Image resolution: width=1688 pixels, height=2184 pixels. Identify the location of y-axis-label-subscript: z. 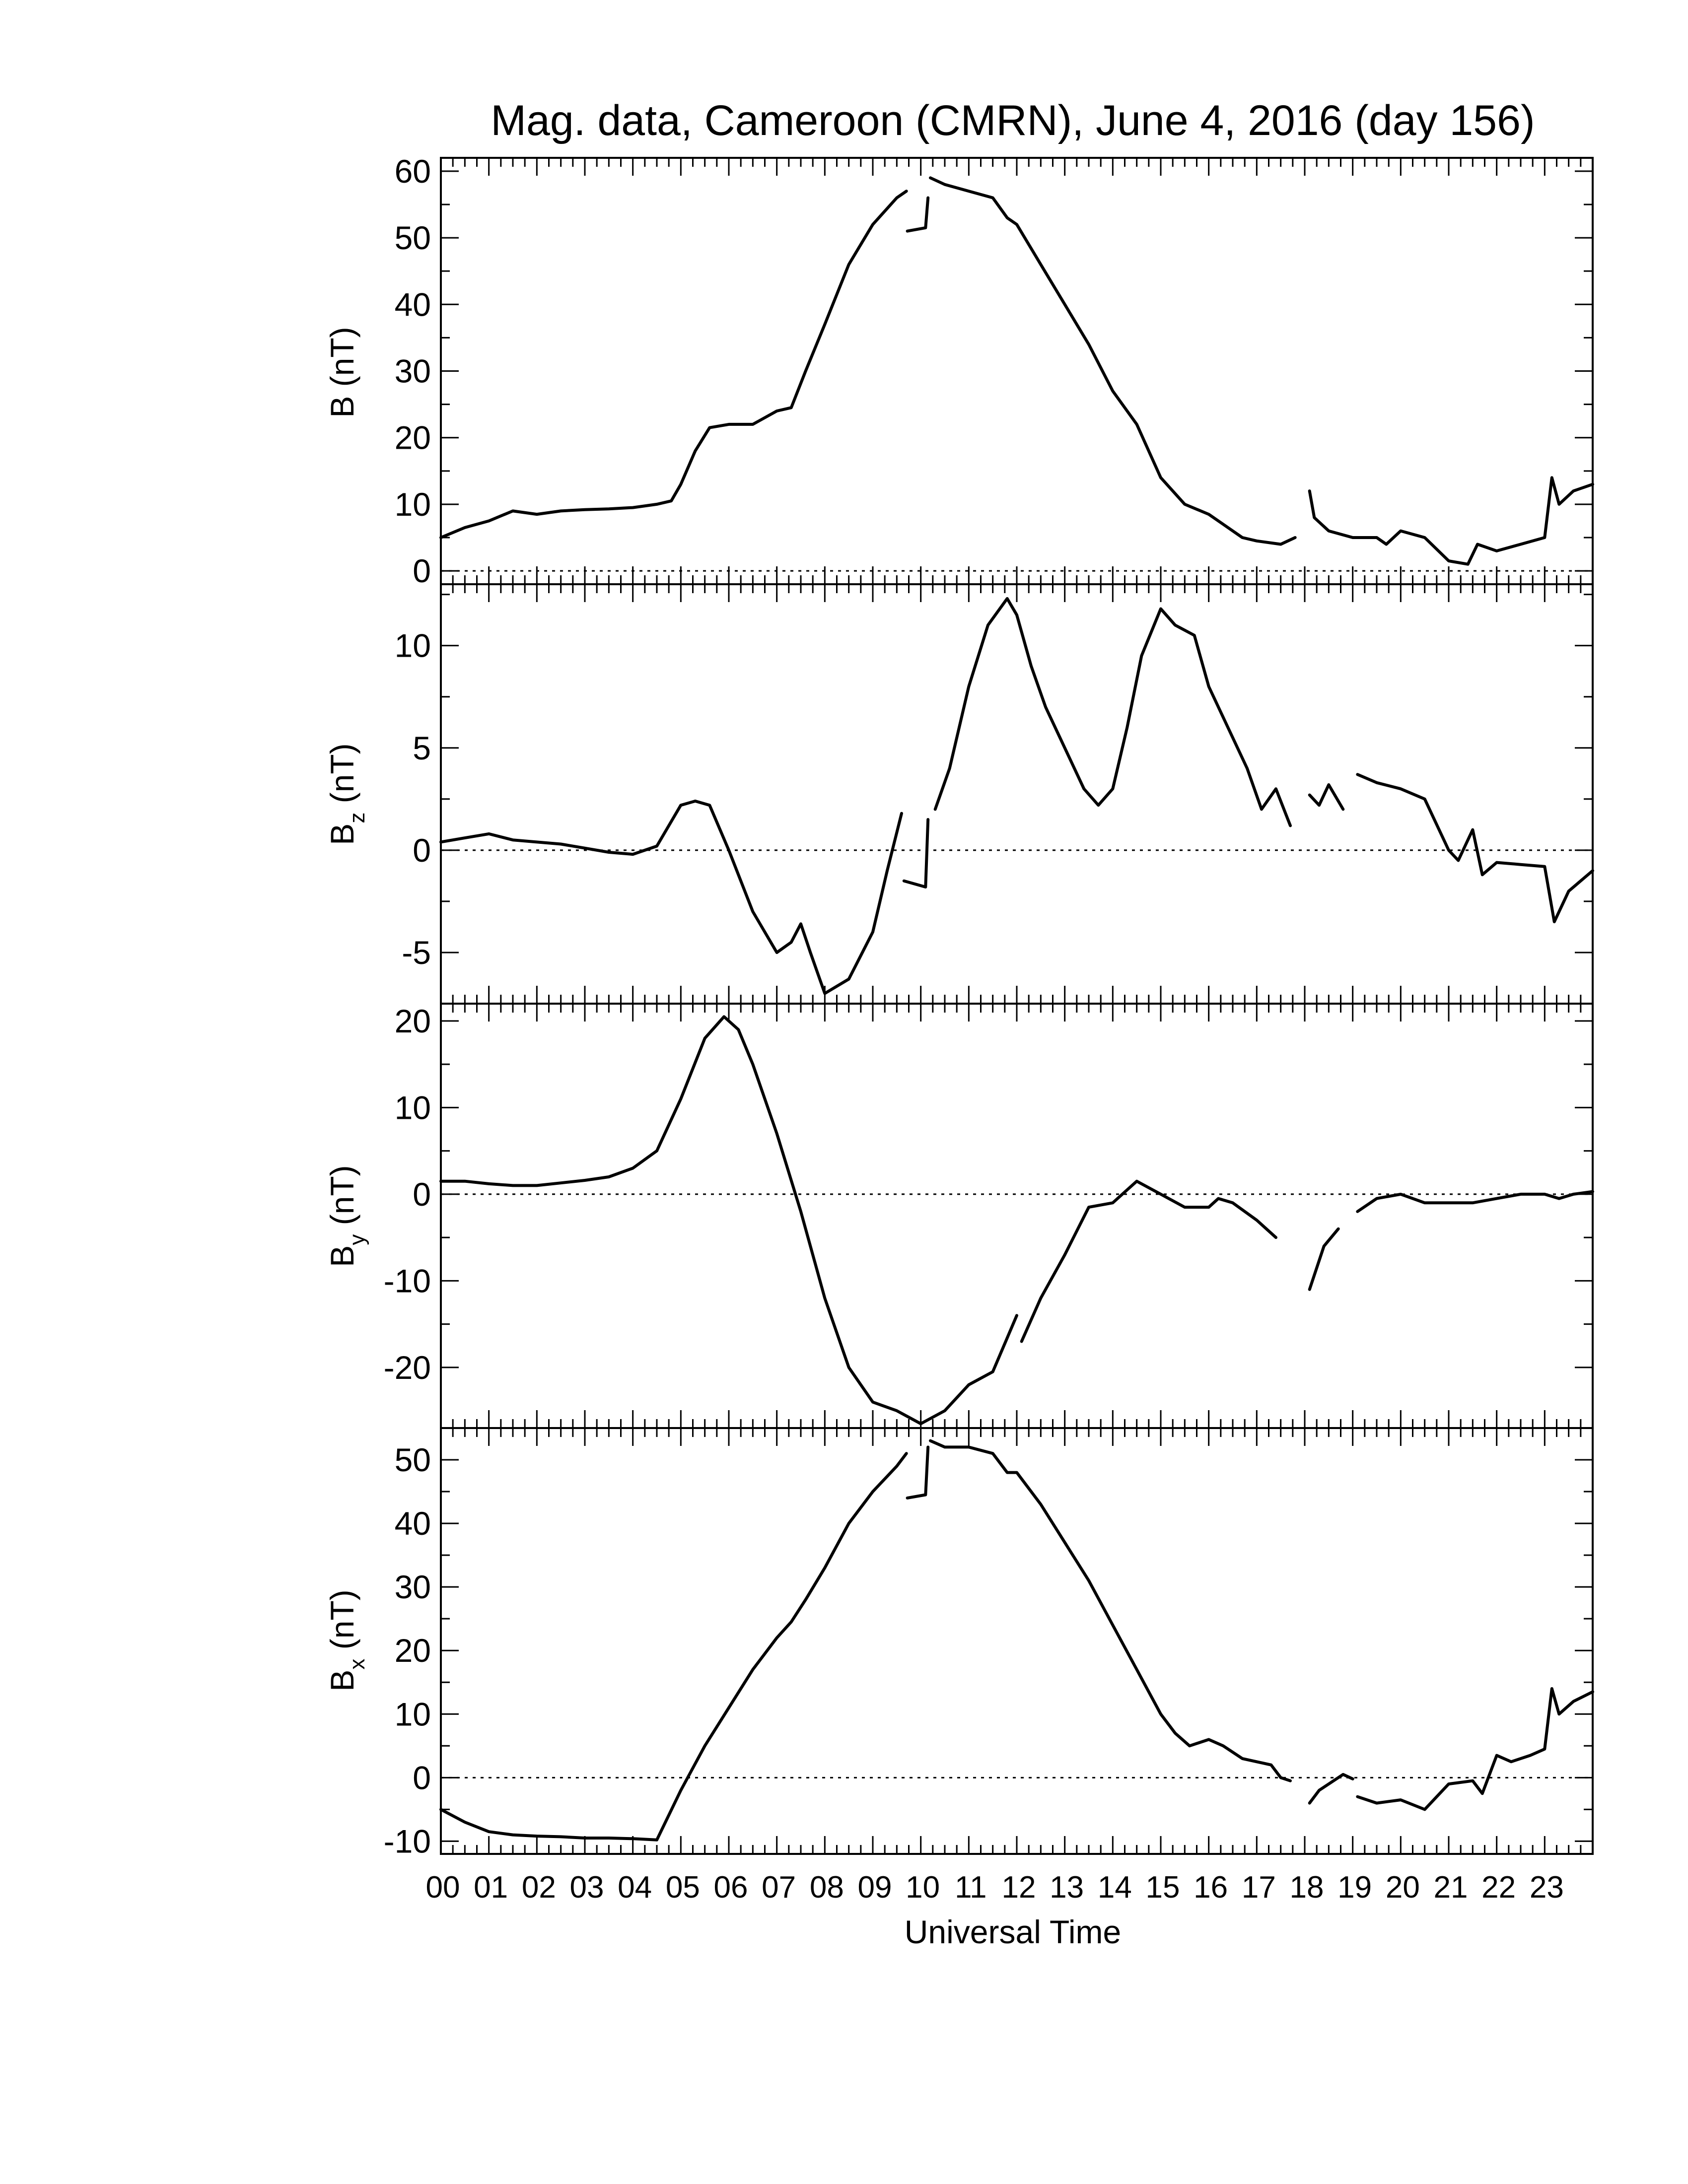
(357, 818).